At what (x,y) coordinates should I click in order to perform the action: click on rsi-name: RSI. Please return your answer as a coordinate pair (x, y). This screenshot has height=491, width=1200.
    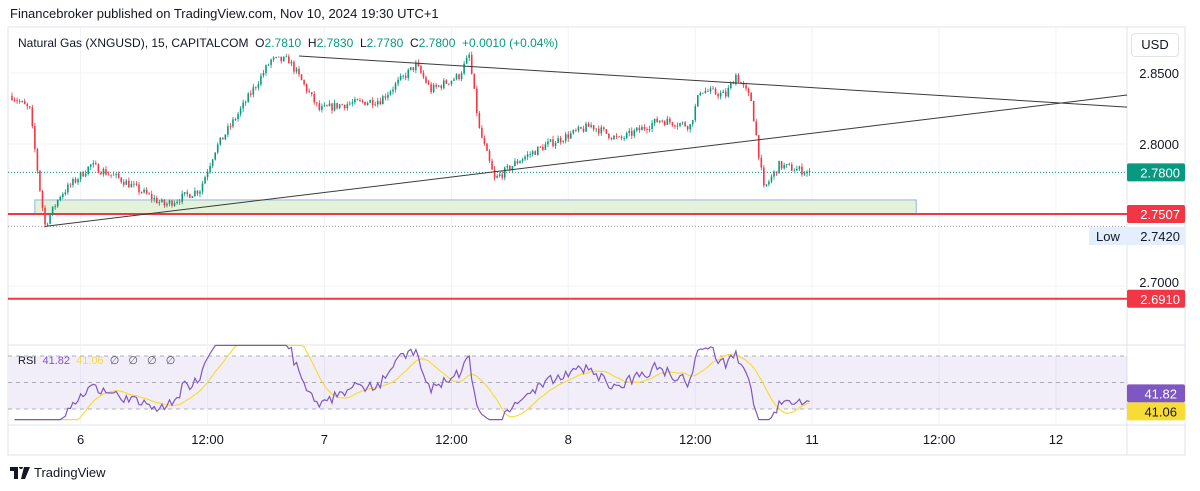
    Looking at the image, I should click on (27, 361).